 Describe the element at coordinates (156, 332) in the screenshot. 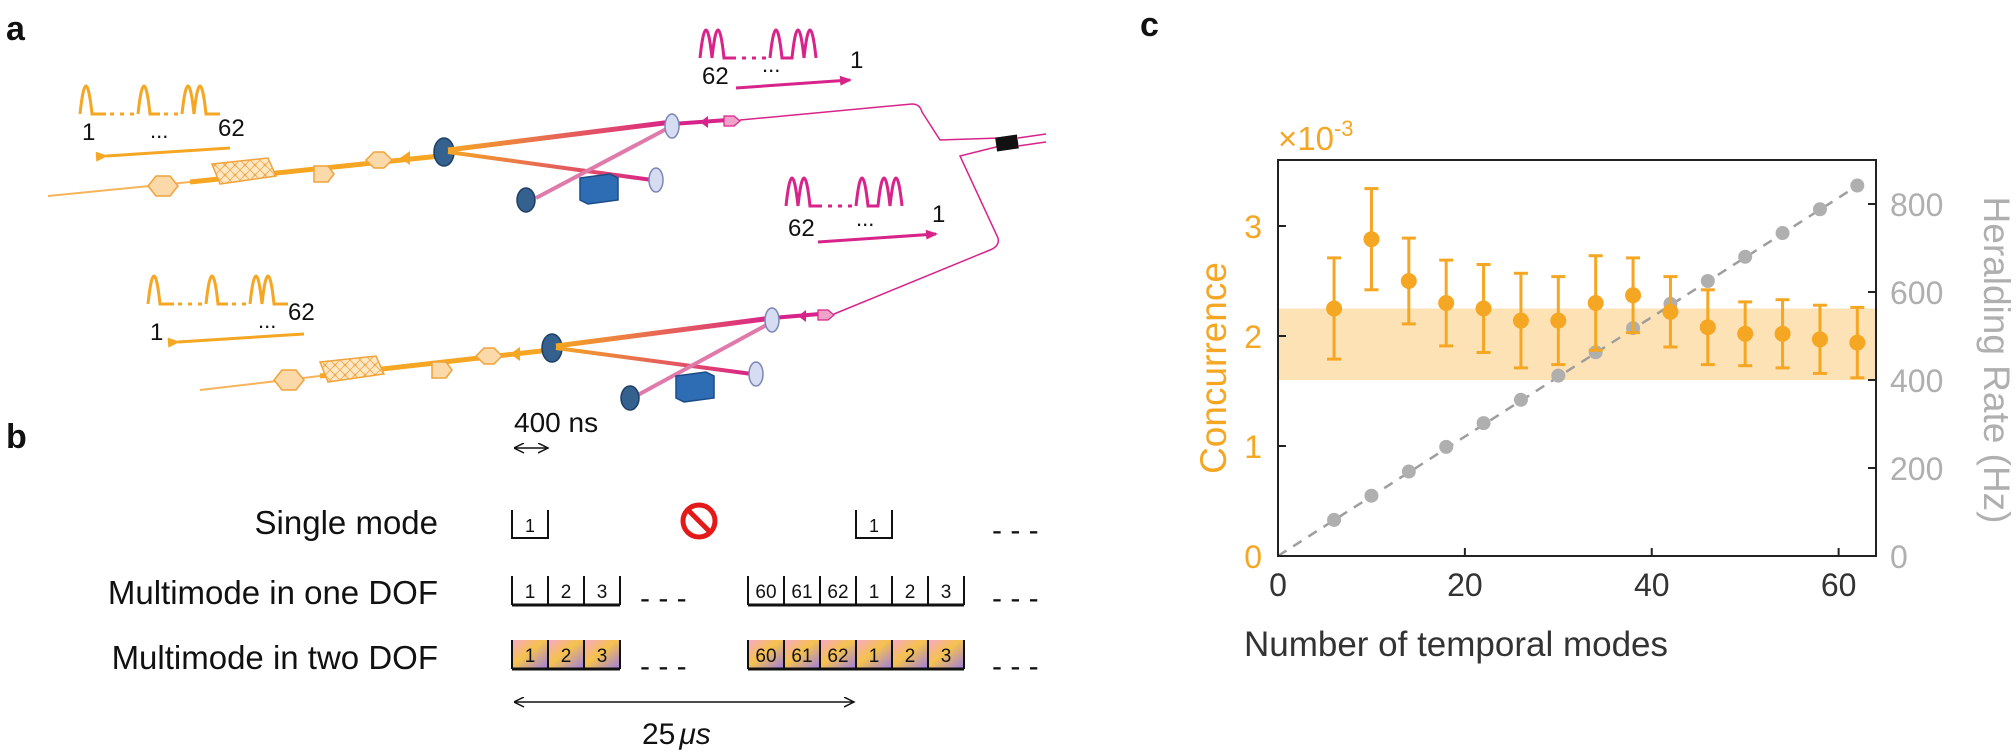

I see `idler-bottom-first: 1` at that location.